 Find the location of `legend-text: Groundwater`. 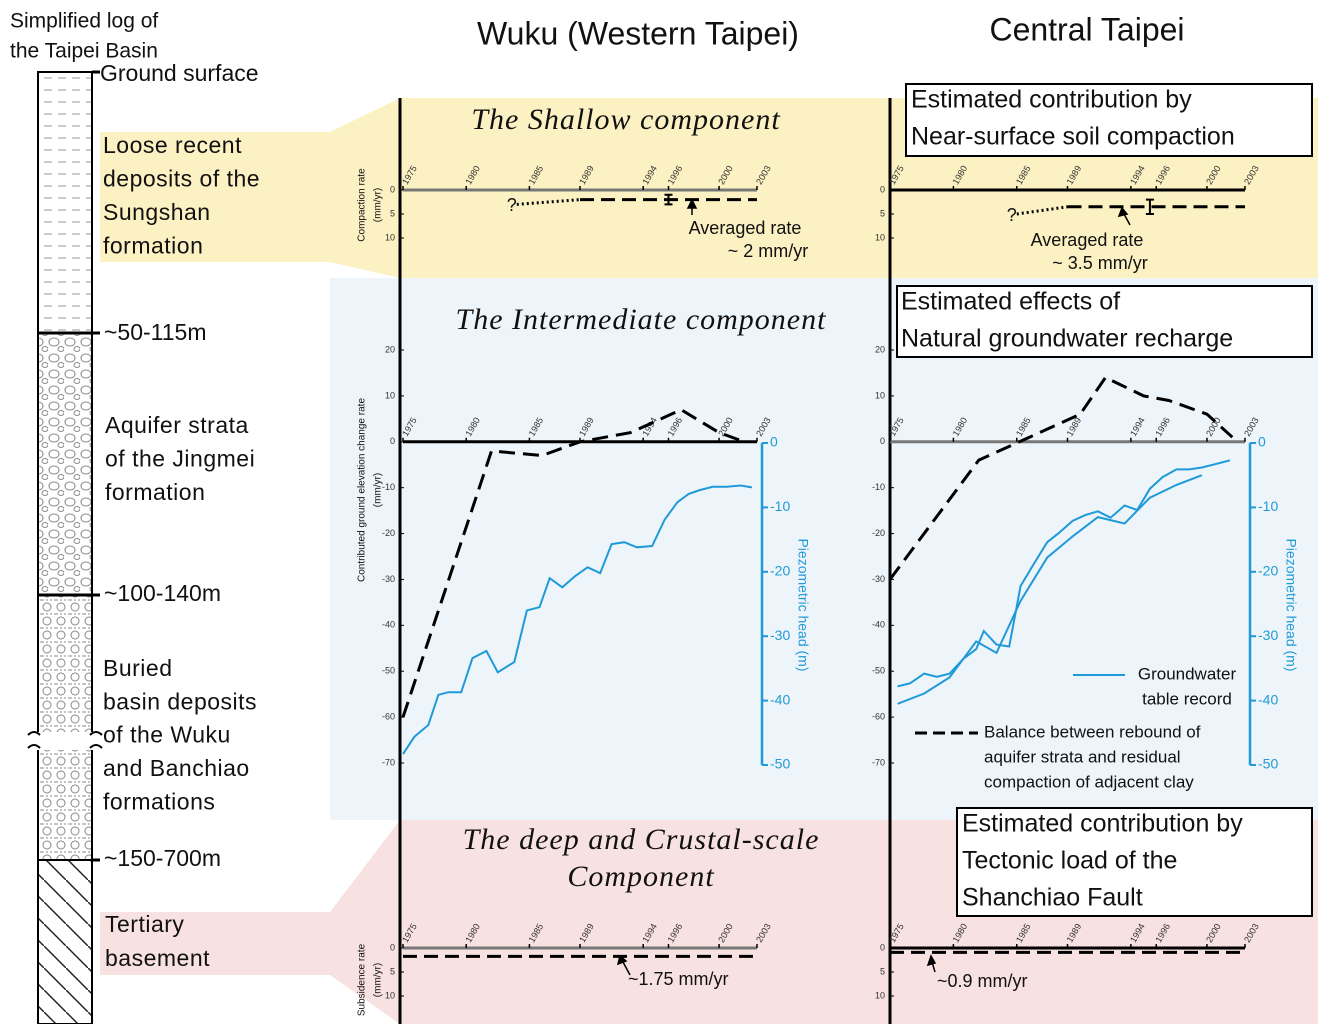

legend-text: Groundwater is located at coordinates (1187, 673).